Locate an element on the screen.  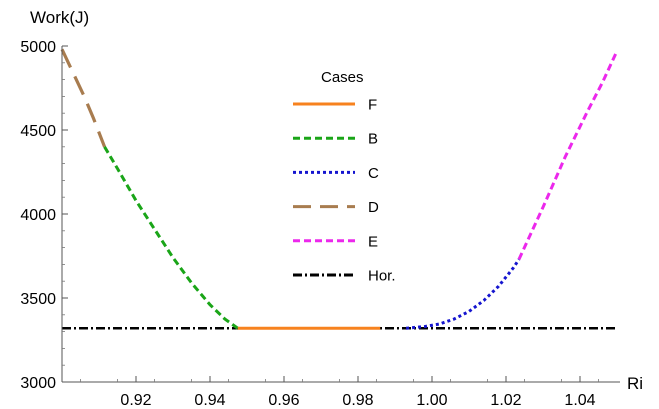
series-line-d is located at coordinates (83, 98).